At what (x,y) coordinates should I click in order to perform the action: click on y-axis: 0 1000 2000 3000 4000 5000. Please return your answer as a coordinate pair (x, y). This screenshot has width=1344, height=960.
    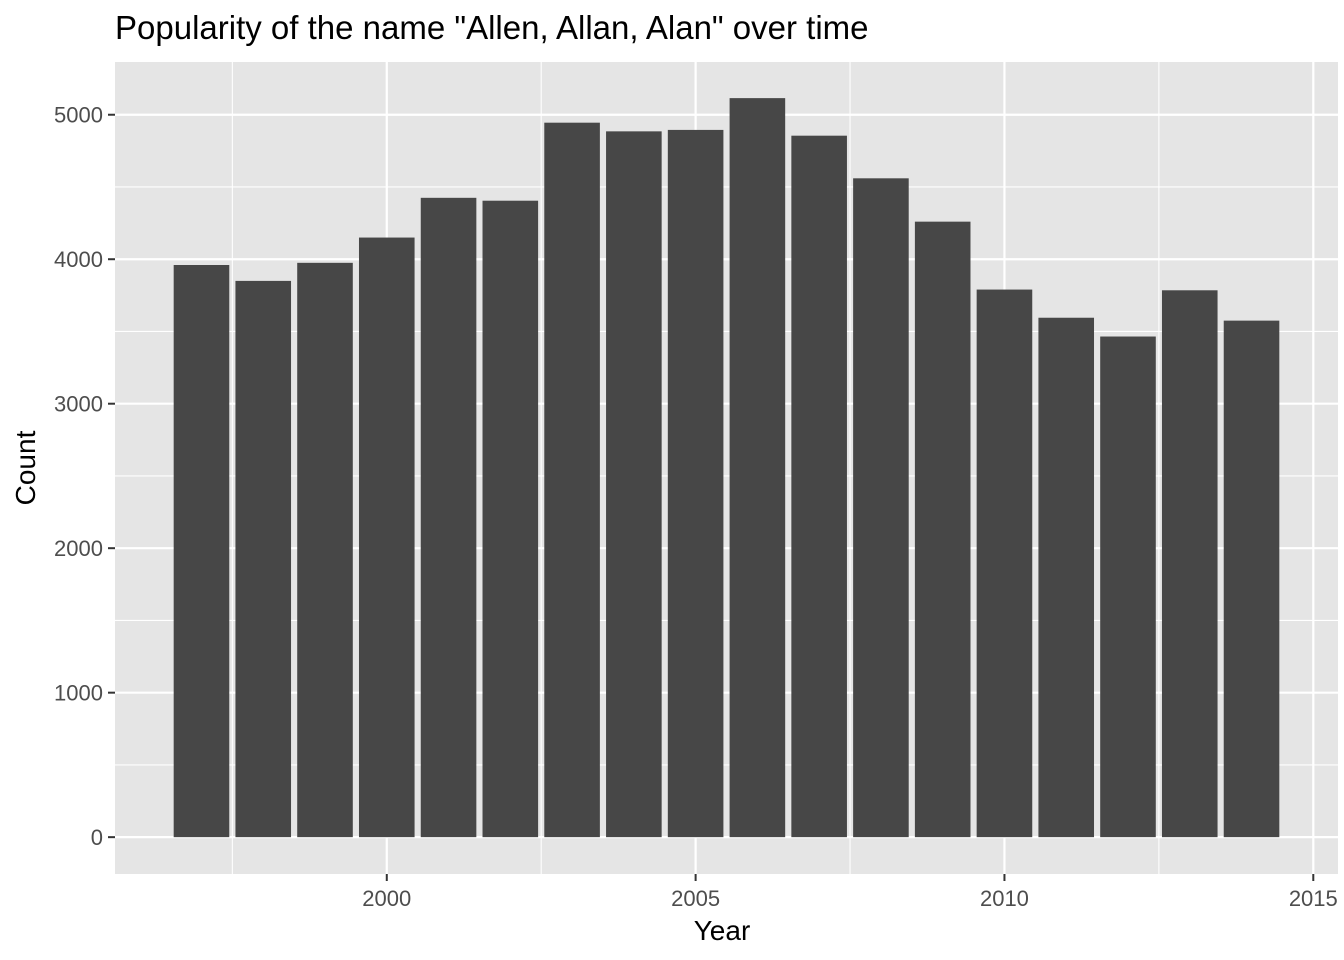
    Looking at the image, I should click on (84, 476).